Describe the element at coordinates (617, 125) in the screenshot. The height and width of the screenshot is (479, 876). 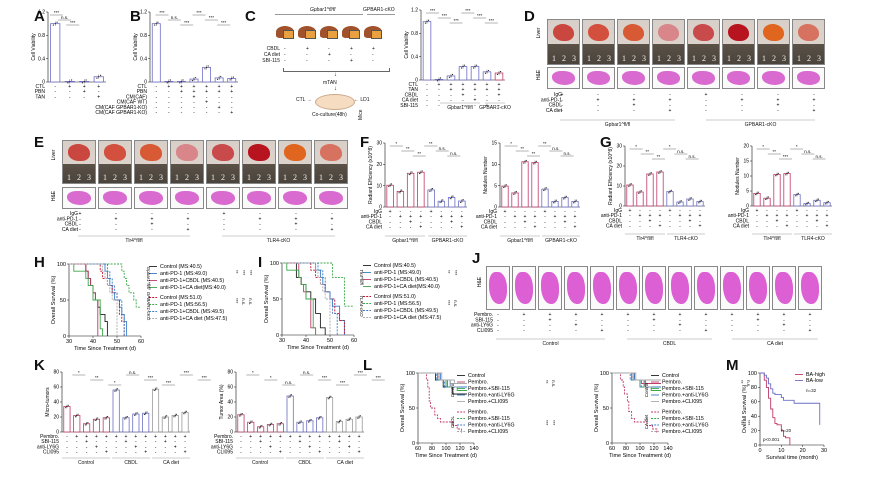
I see `group-label: Gpbar1^fl/fl` at that location.